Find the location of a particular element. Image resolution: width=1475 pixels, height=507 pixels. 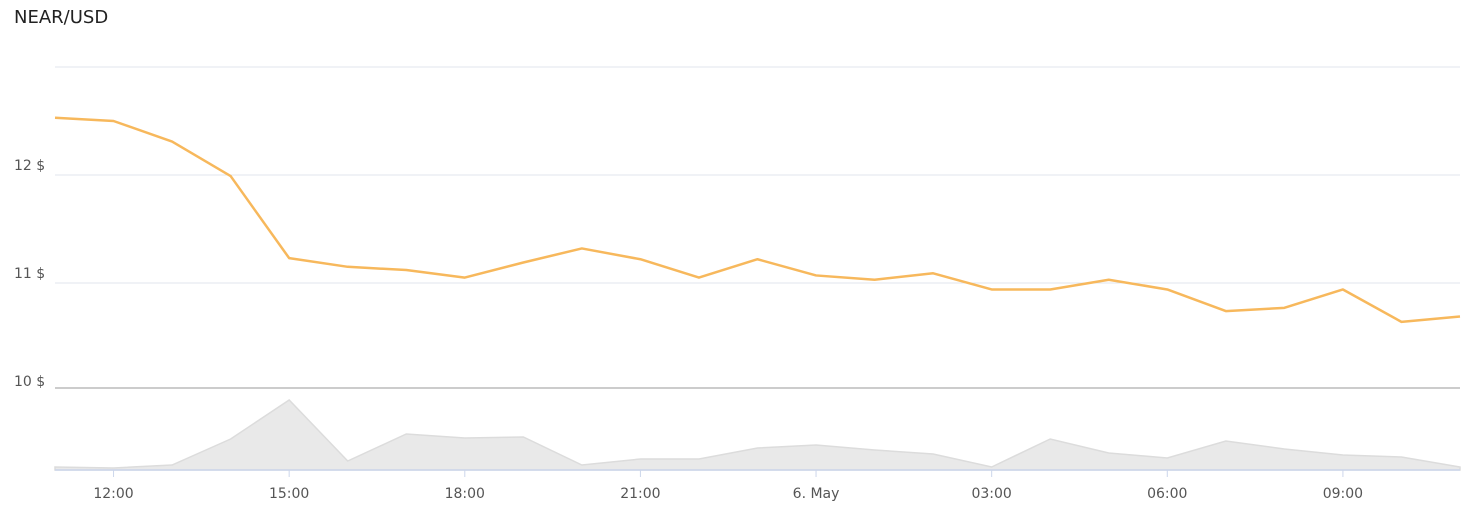

y-tick-label: 11 $ is located at coordinates (29, 274).